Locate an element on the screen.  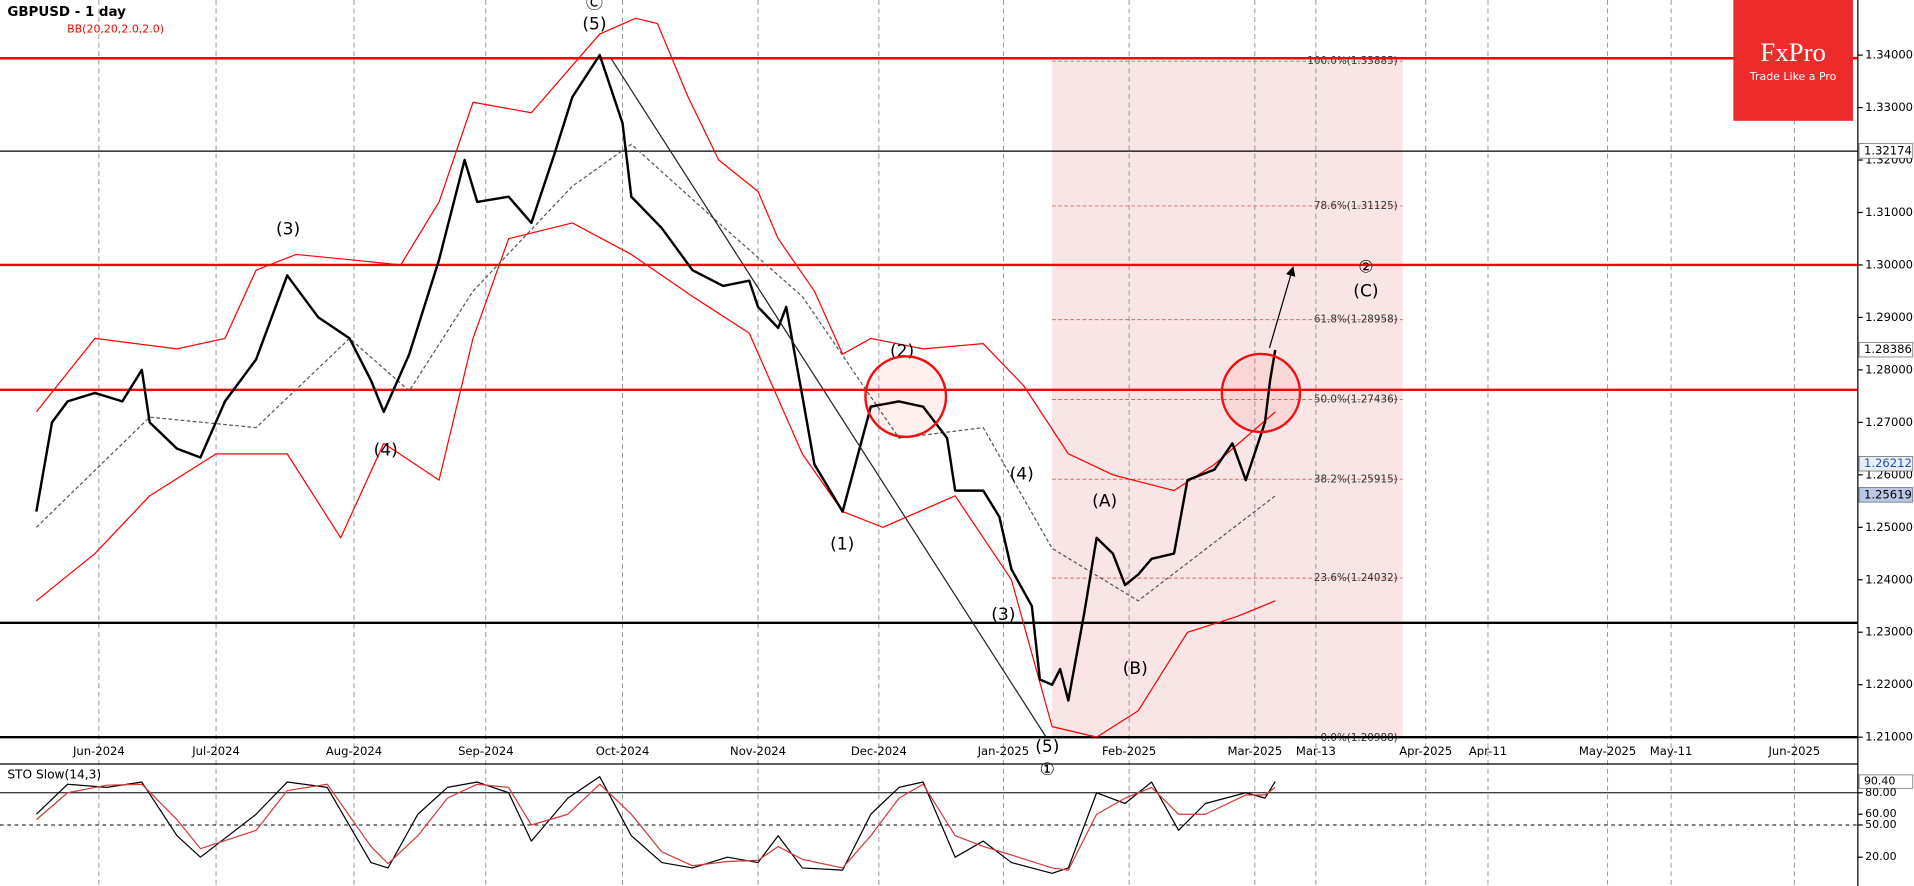
wave-label: Ⓒ is located at coordinates (594, 7).